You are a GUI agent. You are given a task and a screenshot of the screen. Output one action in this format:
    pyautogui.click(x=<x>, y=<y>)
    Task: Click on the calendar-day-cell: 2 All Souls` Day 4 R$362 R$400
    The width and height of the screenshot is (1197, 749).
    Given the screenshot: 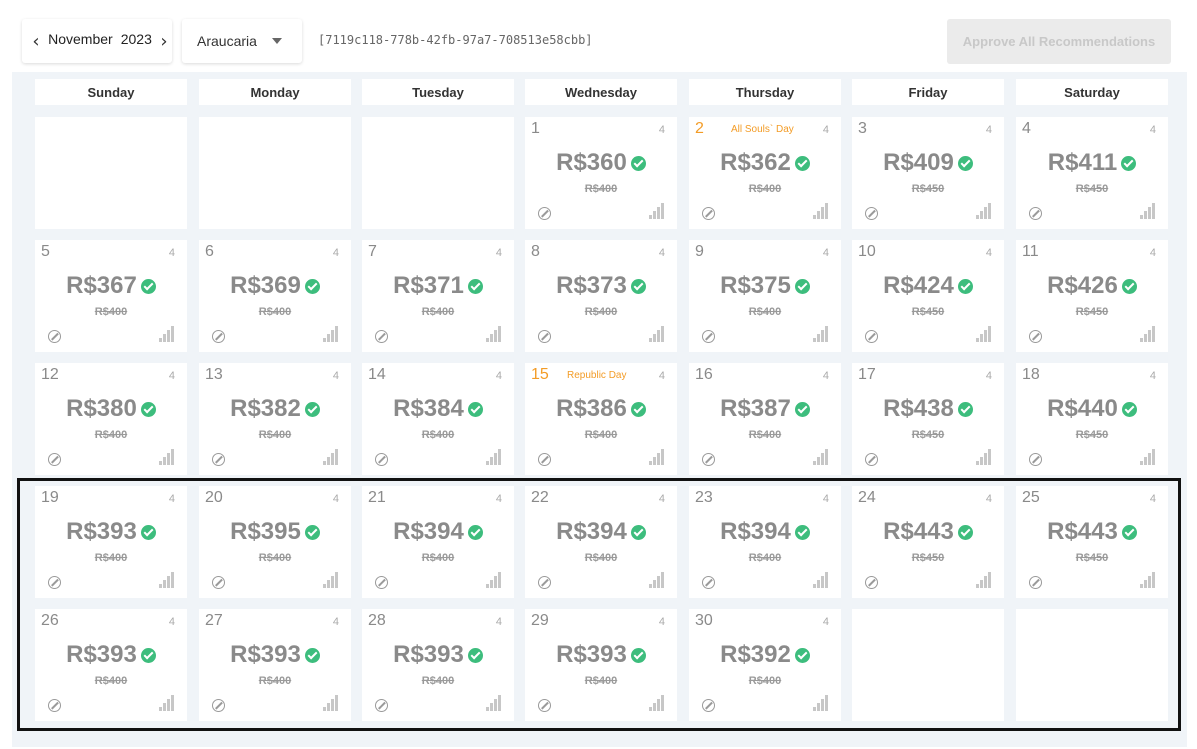 What is the action you would take?
    pyautogui.click(x=765, y=173)
    